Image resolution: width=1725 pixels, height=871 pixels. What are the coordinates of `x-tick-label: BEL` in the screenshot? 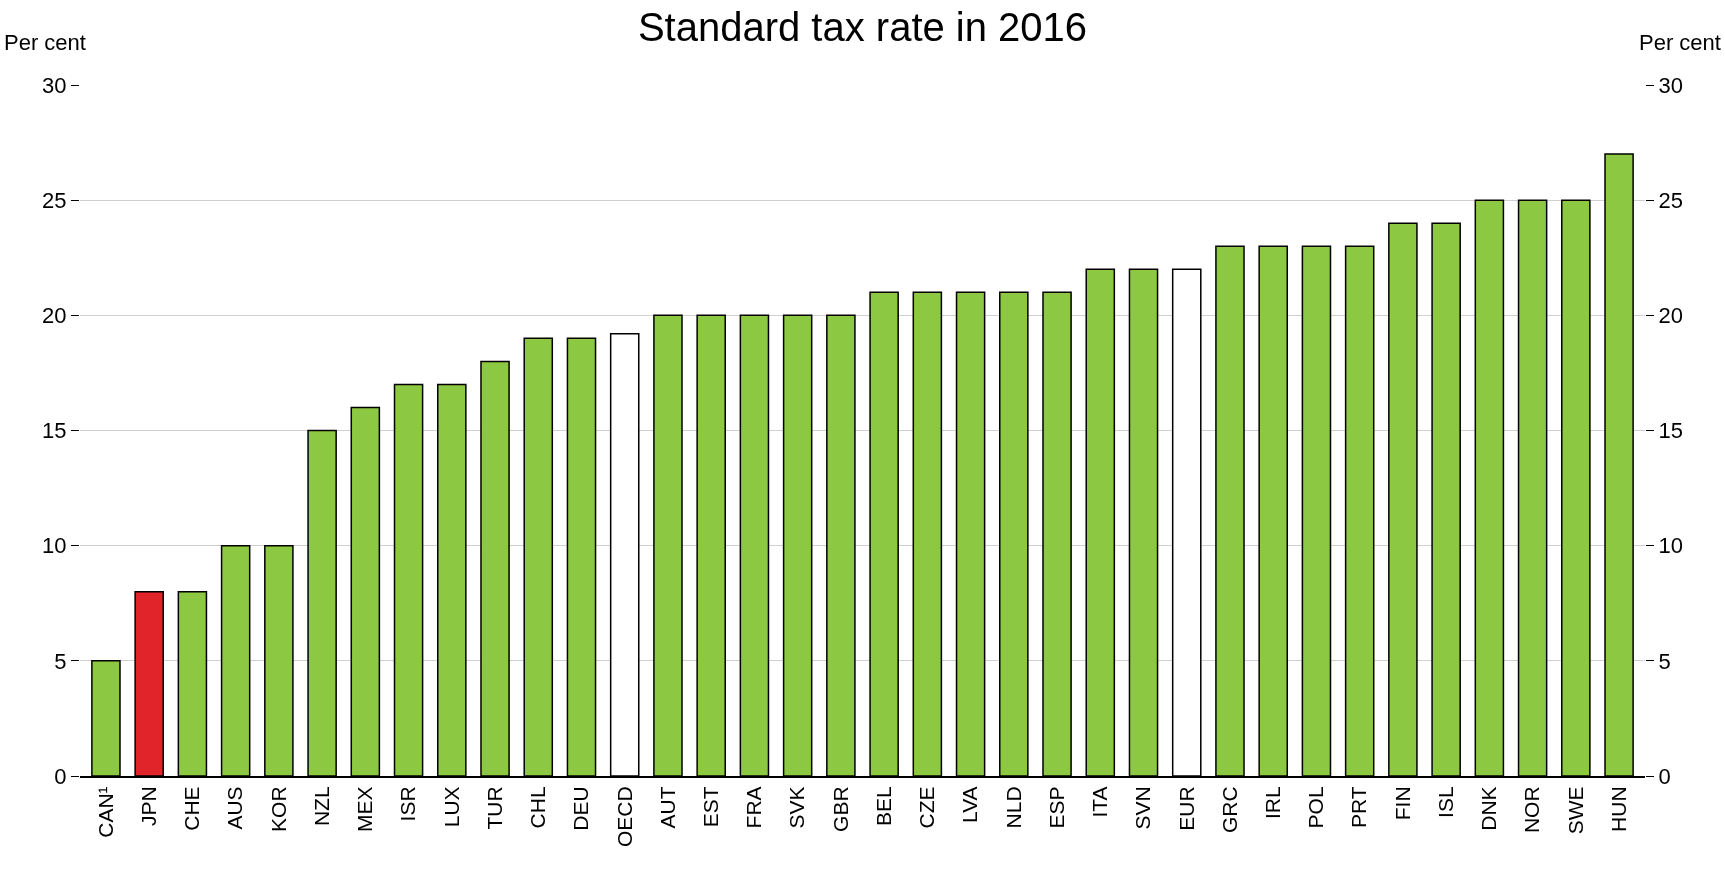 It's located at (883, 806).